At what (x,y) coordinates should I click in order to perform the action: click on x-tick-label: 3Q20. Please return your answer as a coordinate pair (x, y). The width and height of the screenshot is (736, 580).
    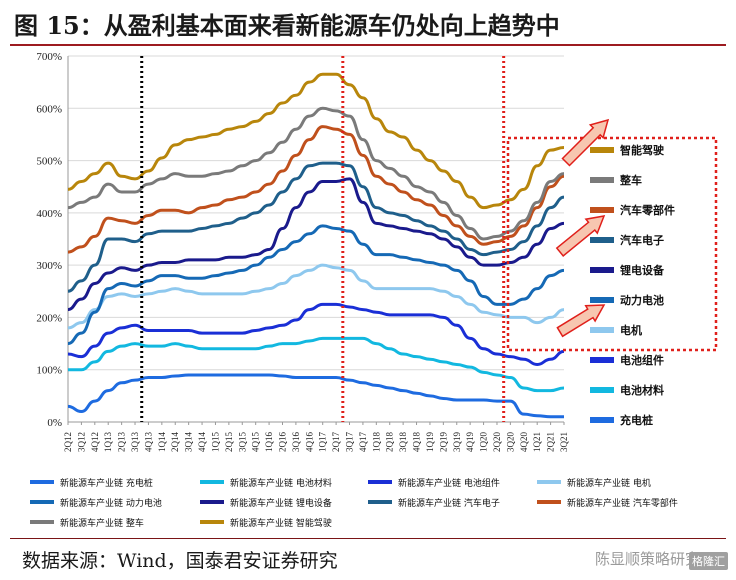
    Looking at the image, I should click on (510, 442).